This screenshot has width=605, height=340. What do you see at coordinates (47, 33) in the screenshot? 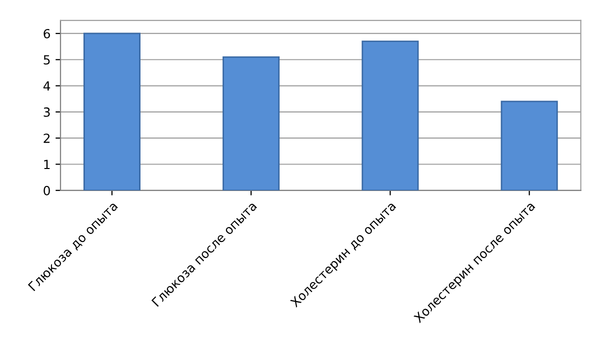
I see `y-tick-label: 6` at bounding box center [47, 33].